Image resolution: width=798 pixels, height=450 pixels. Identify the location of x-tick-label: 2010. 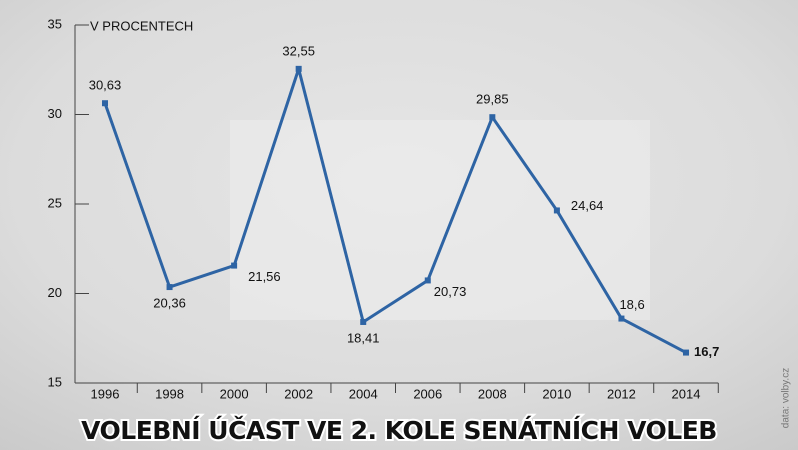
(556, 393).